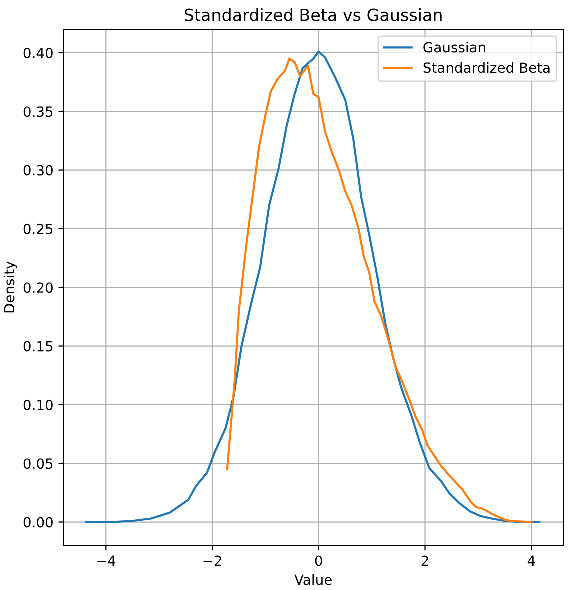  Describe the element at coordinates (11, 287) in the screenshot. I see `y-axis-title: Density` at that location.